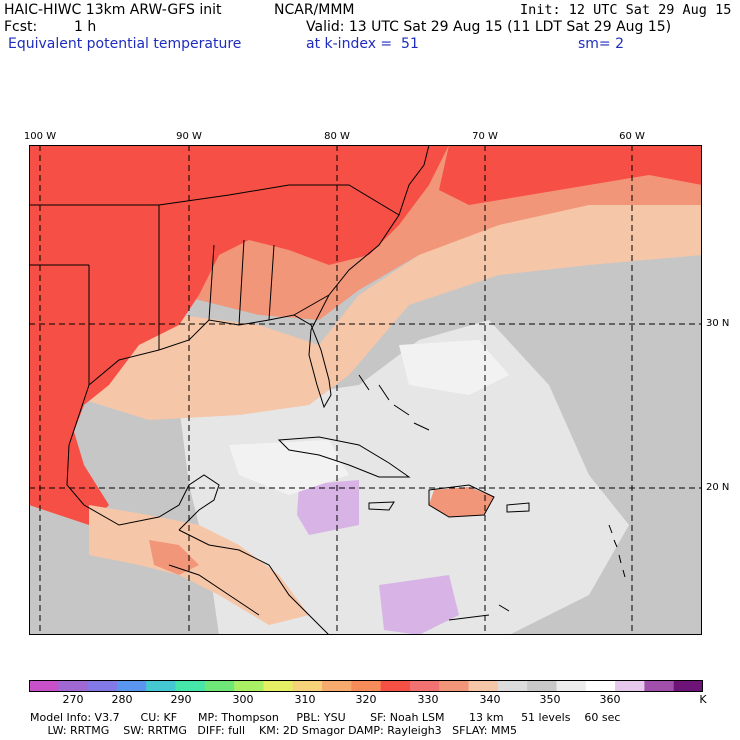  I want to click on colorbar, so click(366, 686).